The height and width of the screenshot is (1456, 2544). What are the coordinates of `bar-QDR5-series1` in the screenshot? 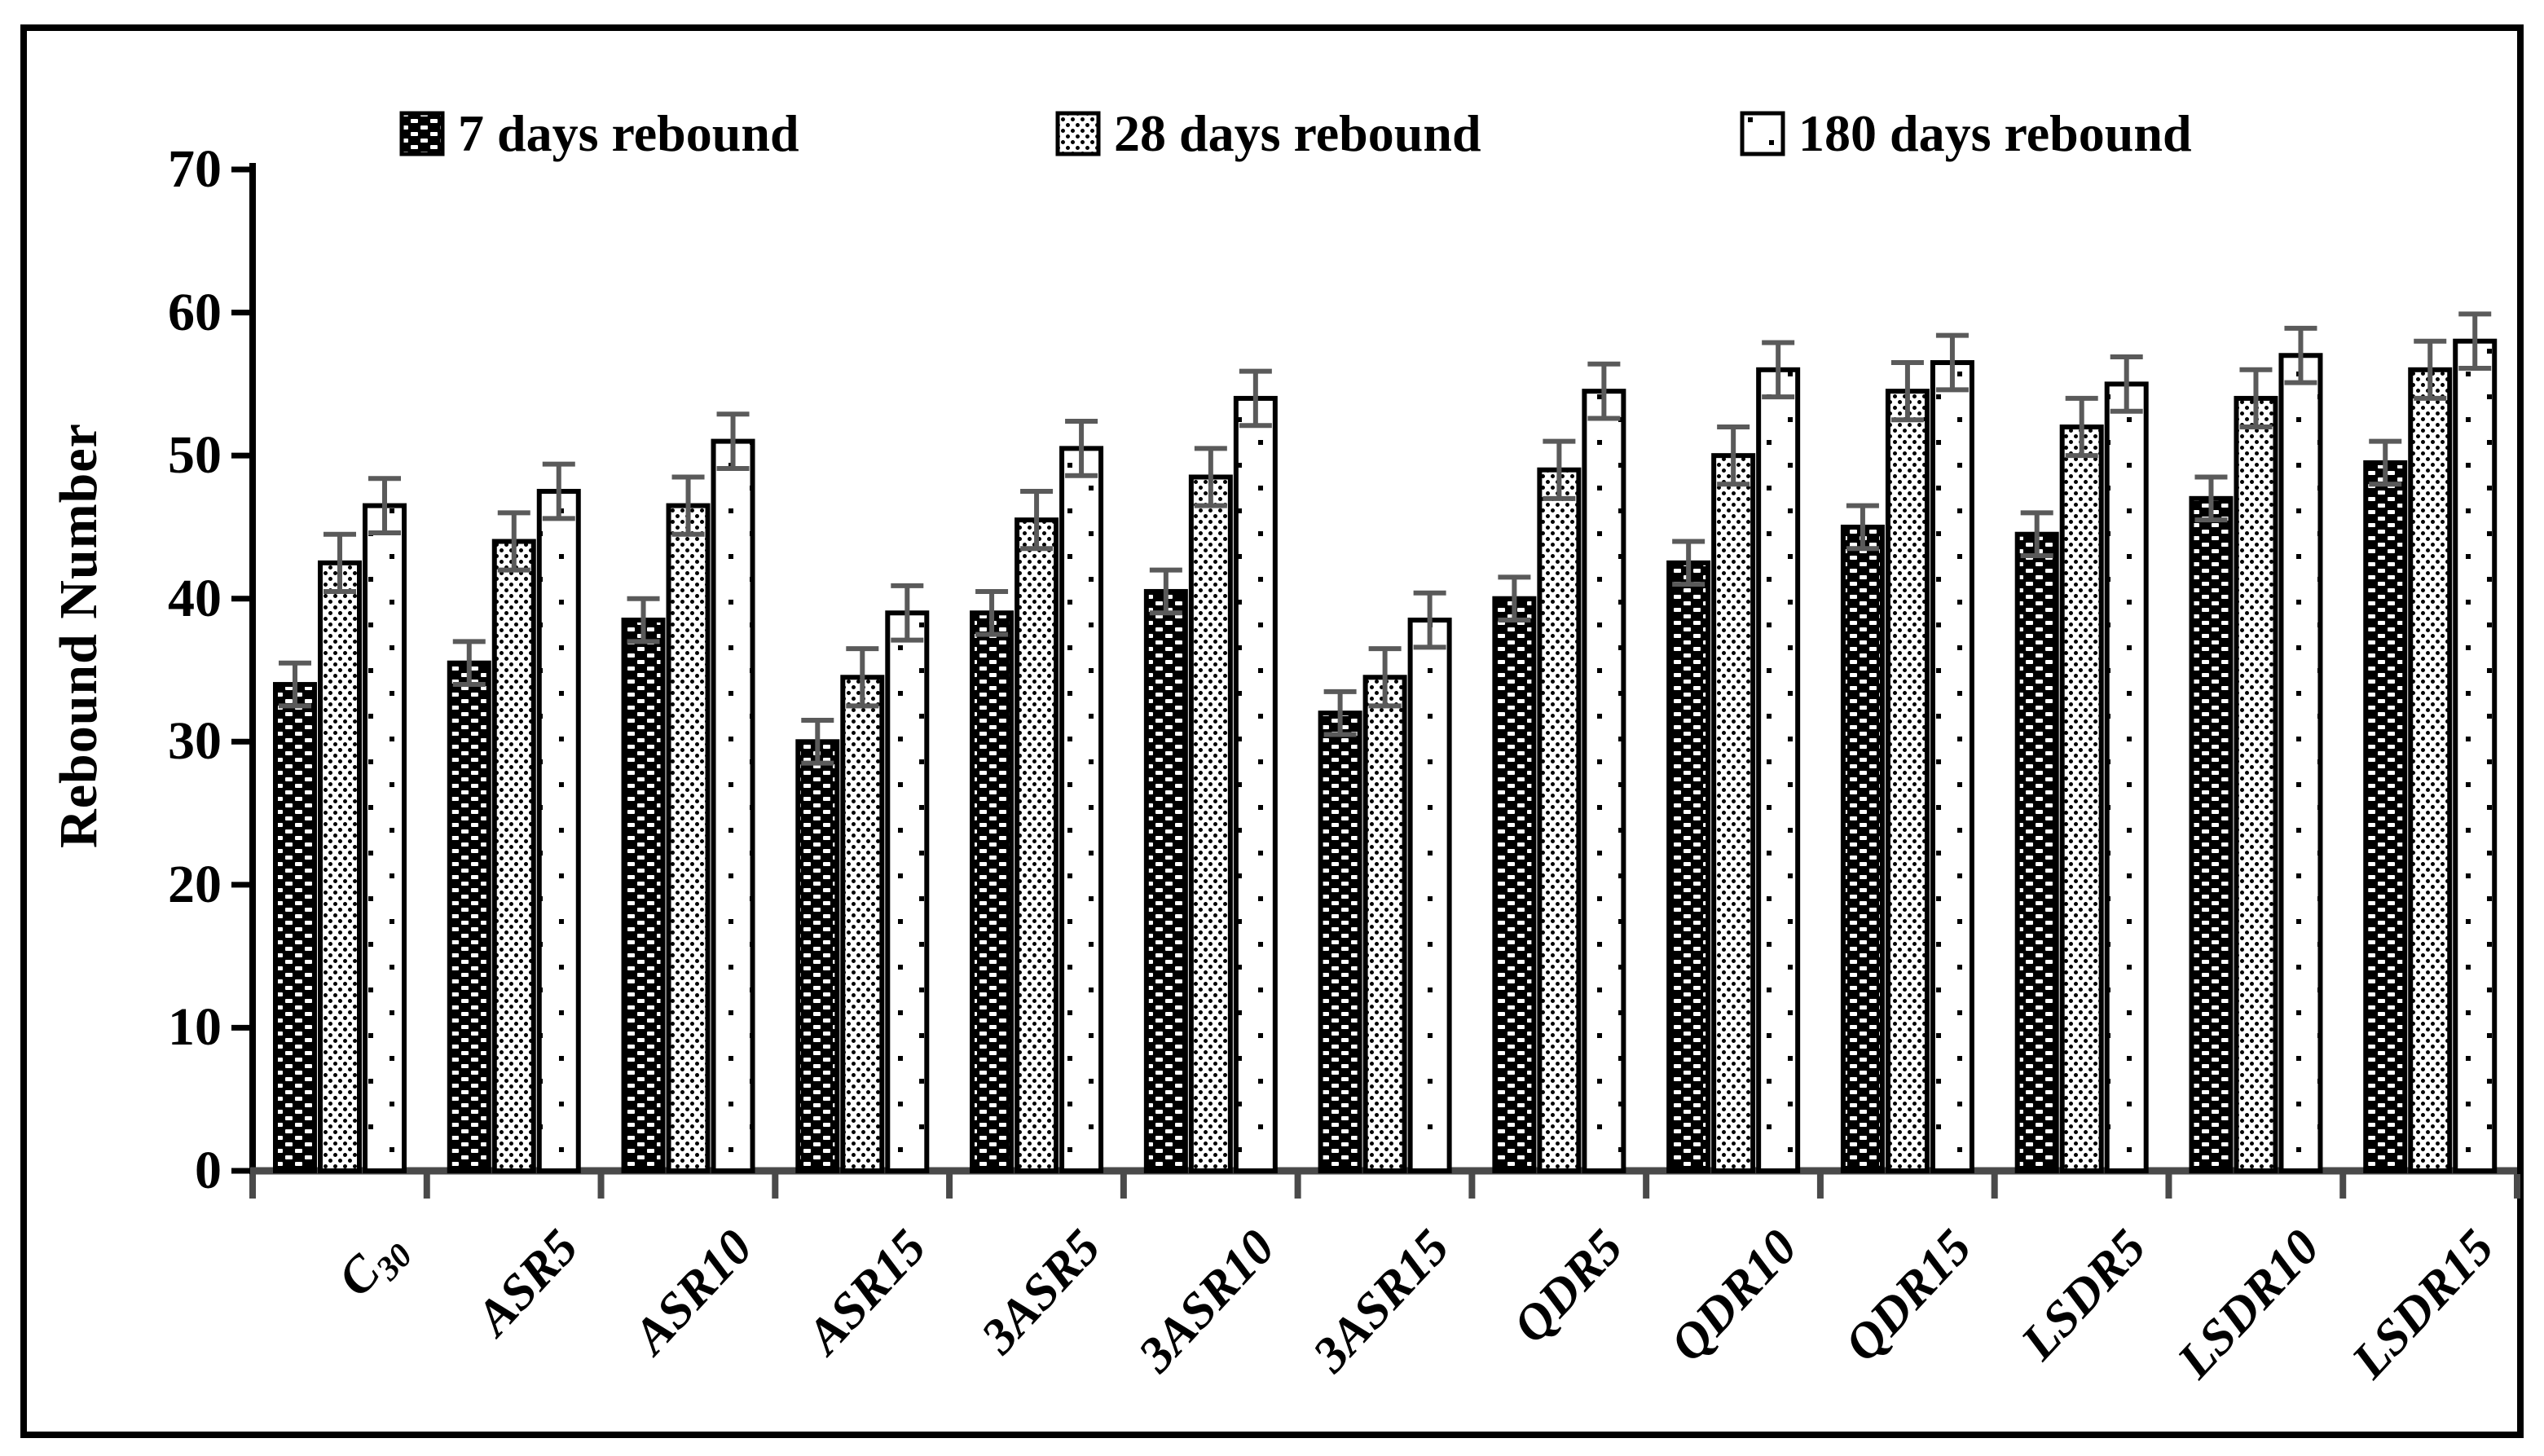 It's located at (1559, 820).